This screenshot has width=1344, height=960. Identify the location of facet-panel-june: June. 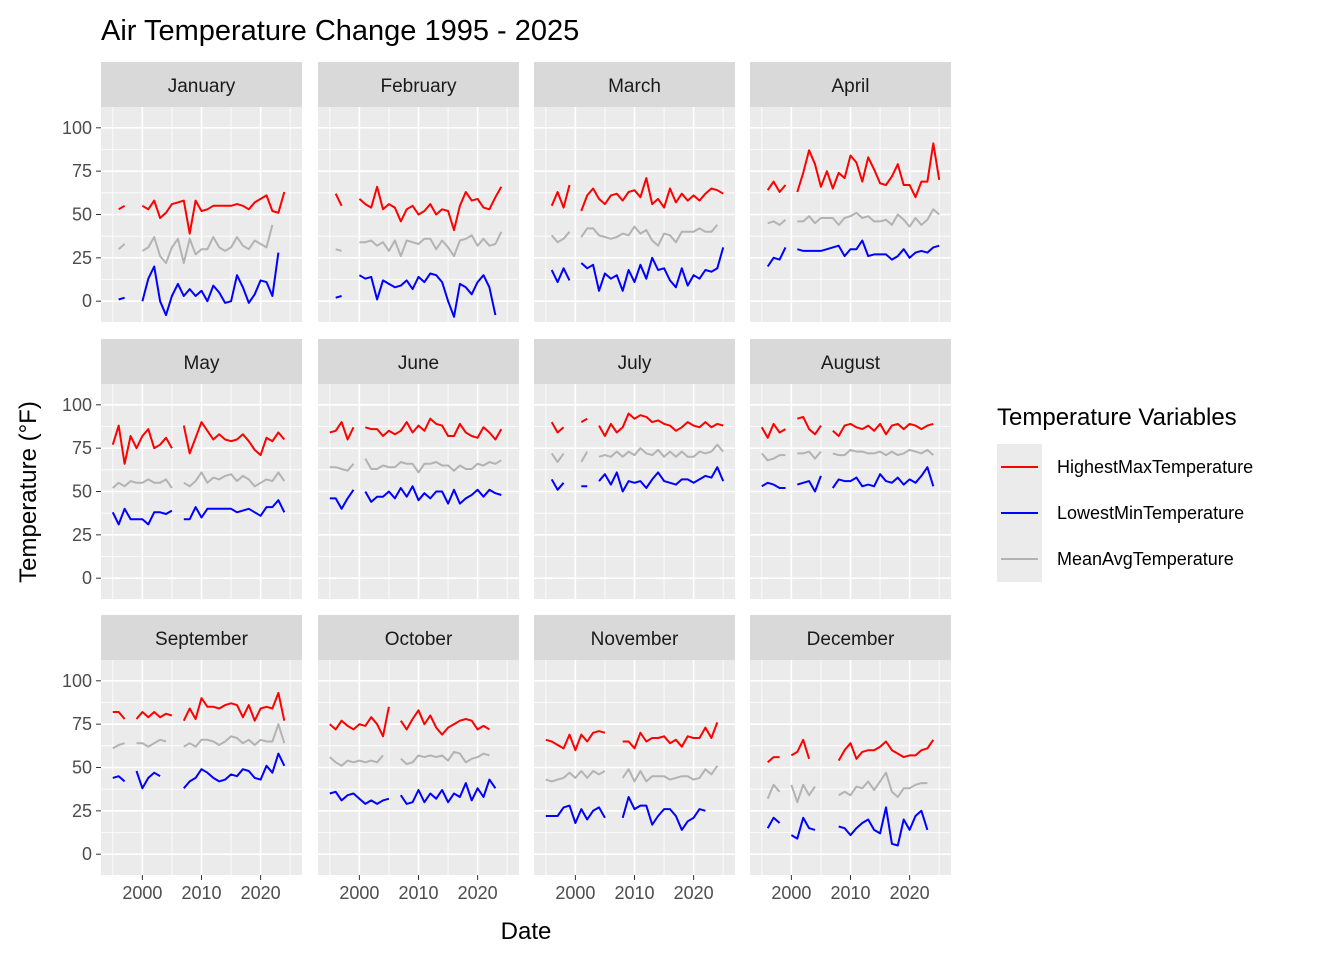
(418, 469).